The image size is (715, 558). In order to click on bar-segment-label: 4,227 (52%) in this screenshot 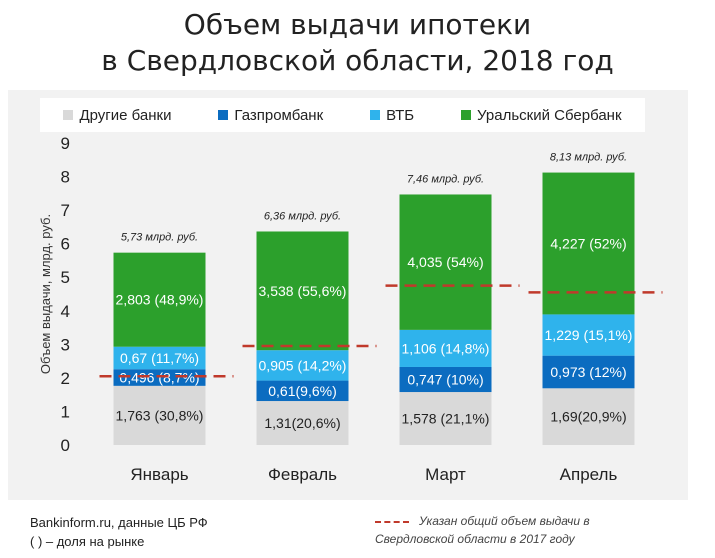, I will do `click(588, 243)`.